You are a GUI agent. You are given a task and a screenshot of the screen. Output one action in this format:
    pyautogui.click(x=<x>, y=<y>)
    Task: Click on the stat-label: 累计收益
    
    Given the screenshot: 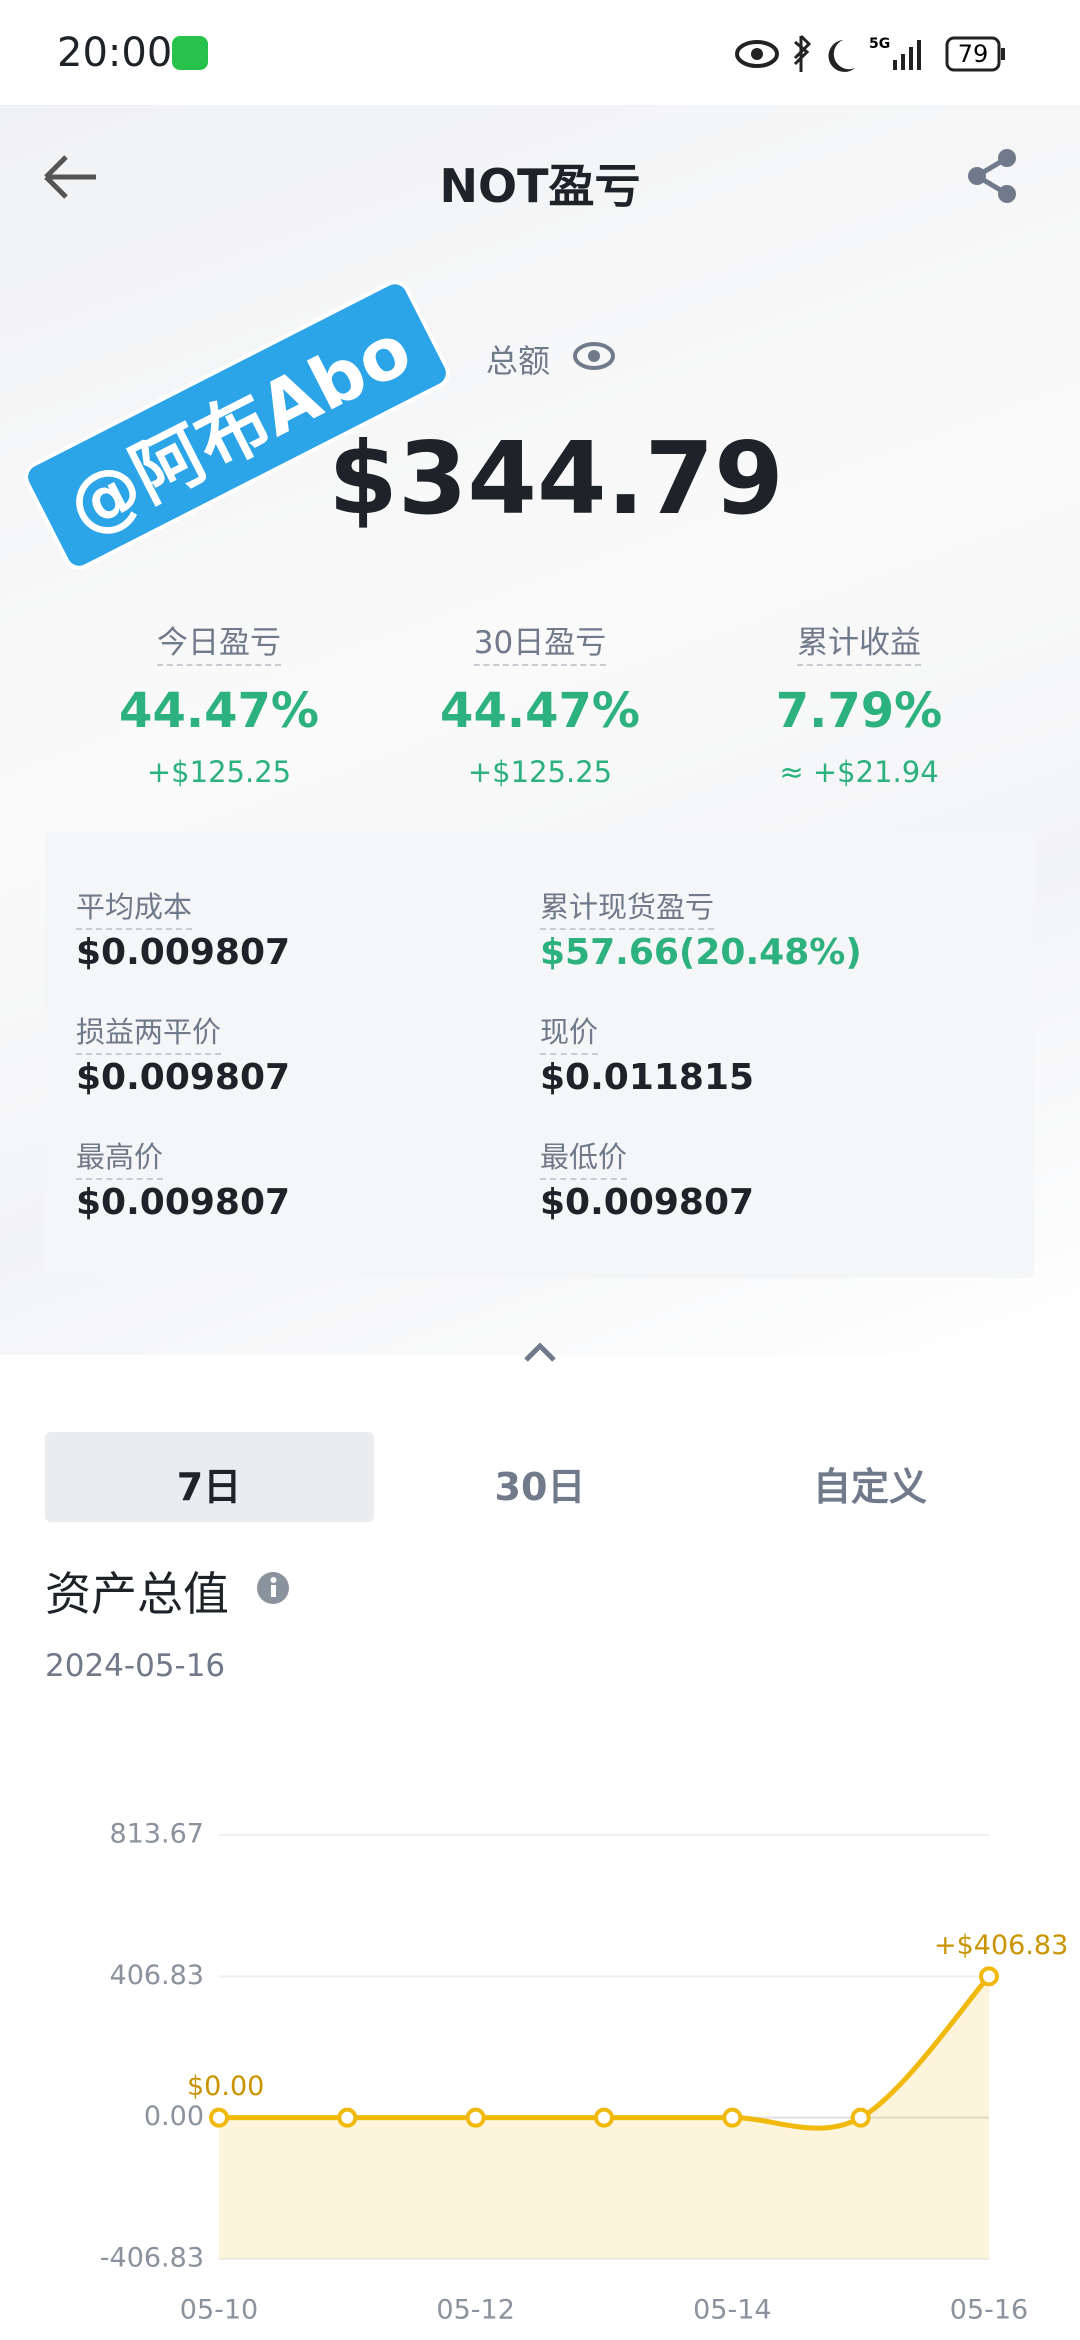 What is the action you would take?
    pyautogui.click(x=859, y=641)
    